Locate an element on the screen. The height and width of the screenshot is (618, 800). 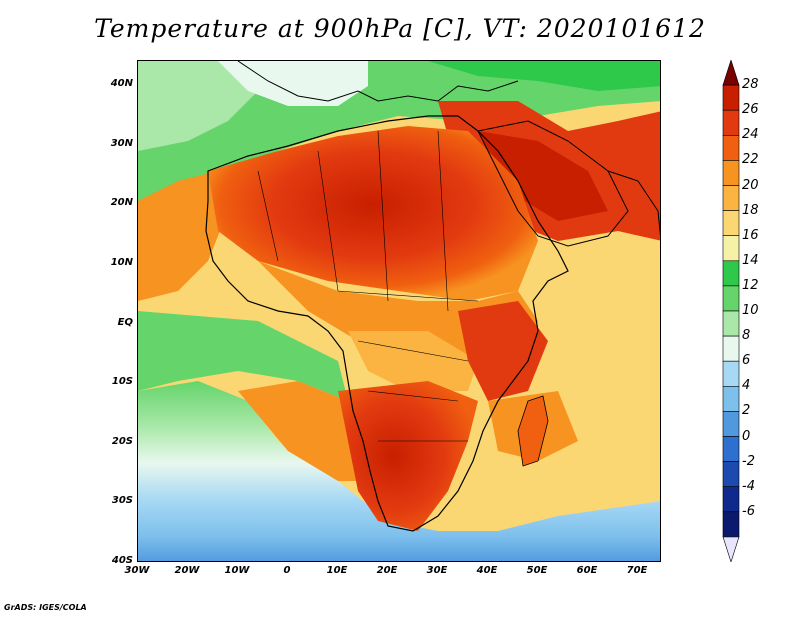
latitude-tick-label: 10N is located at coordinates (121, 262).